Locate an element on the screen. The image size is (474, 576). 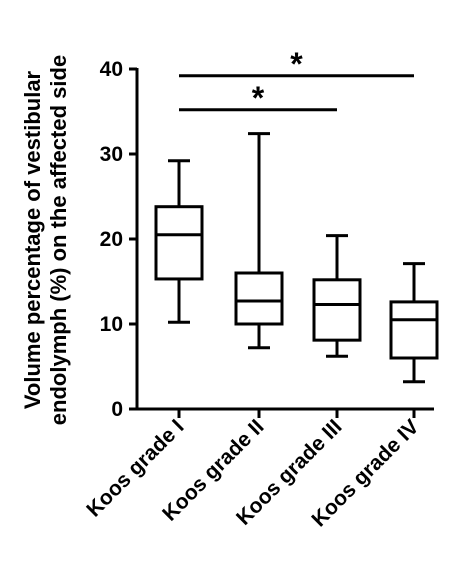
significance-markers: ** is located at coordinates (296, 81).